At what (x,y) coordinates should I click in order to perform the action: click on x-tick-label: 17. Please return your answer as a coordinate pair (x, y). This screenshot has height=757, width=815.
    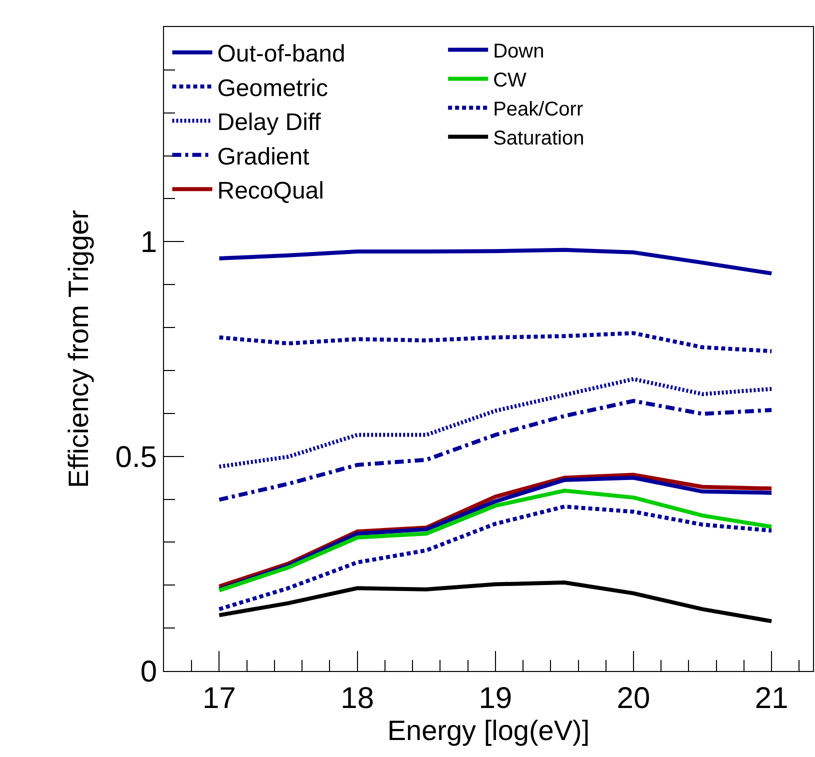
    Looking at the image, I should click on (219, 698).